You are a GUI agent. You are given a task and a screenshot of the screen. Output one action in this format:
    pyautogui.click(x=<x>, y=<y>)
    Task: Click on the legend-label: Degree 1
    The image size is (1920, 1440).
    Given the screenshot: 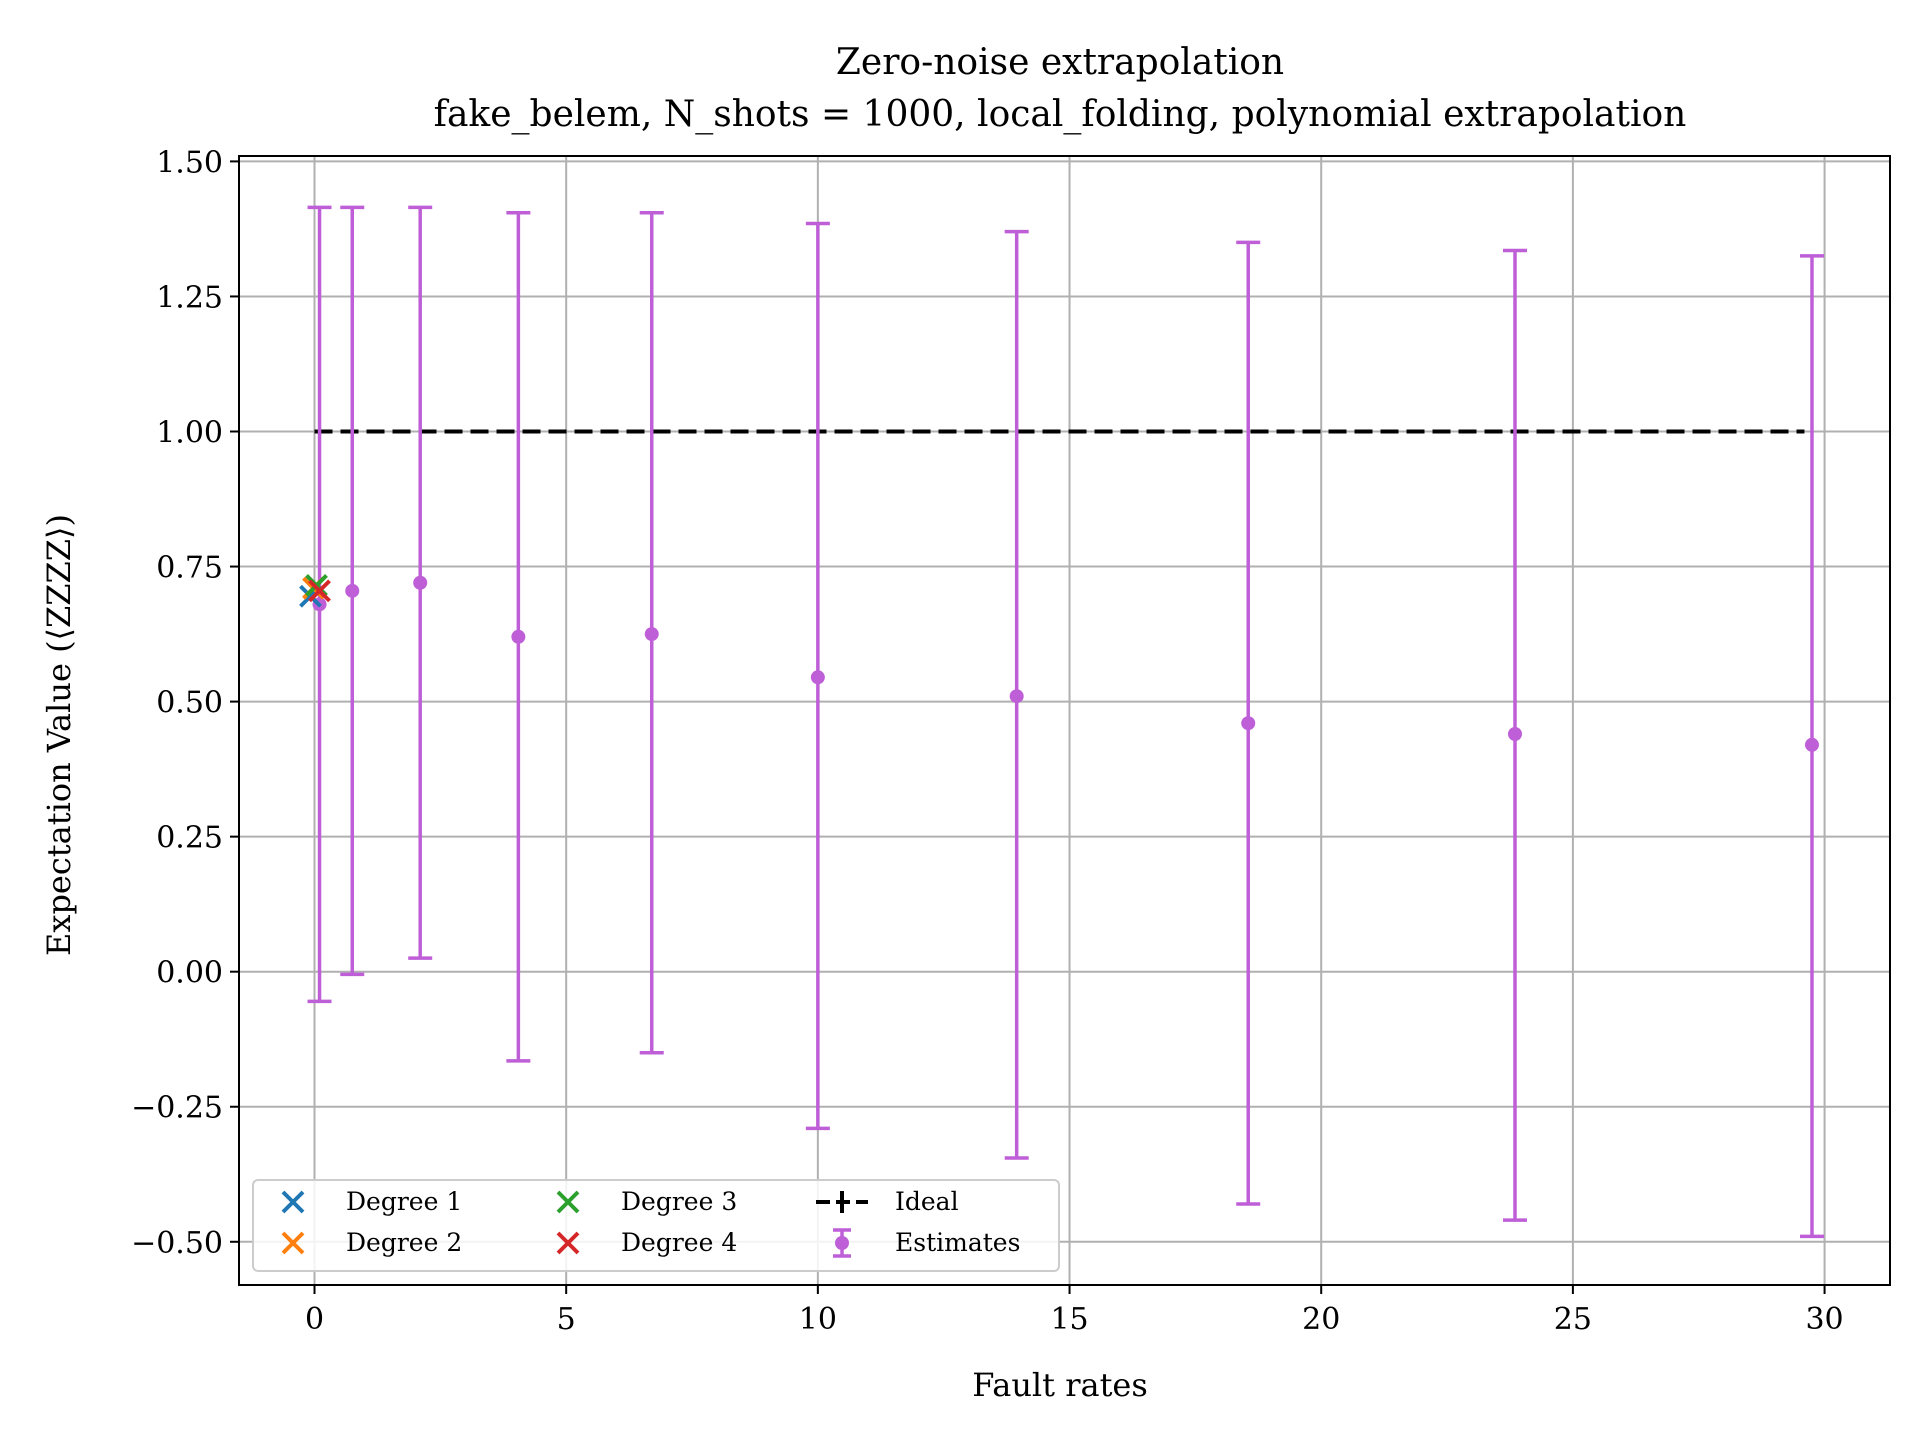 What is the action you would take?
    pyautogui.click(x=404, y=1201)
    